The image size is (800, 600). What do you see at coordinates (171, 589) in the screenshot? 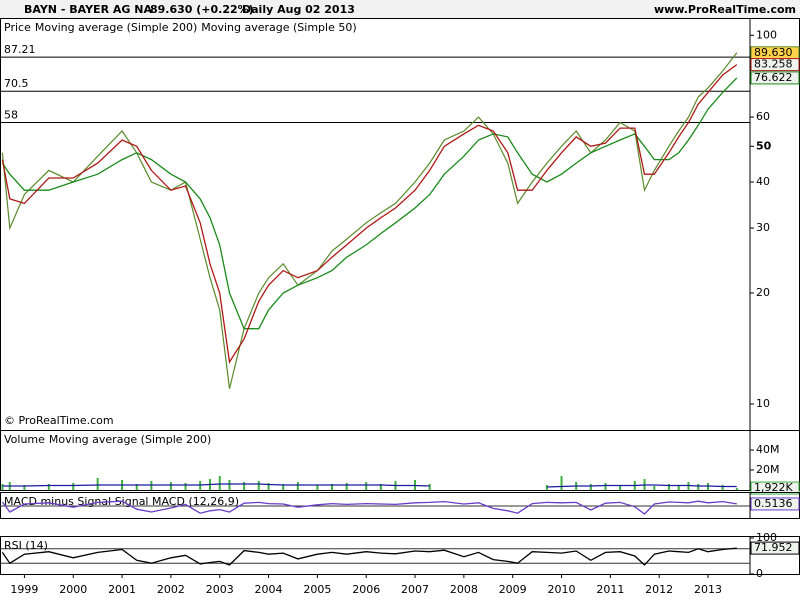
I see `x-tick-label: 2002` at bounding box center [171, 589].